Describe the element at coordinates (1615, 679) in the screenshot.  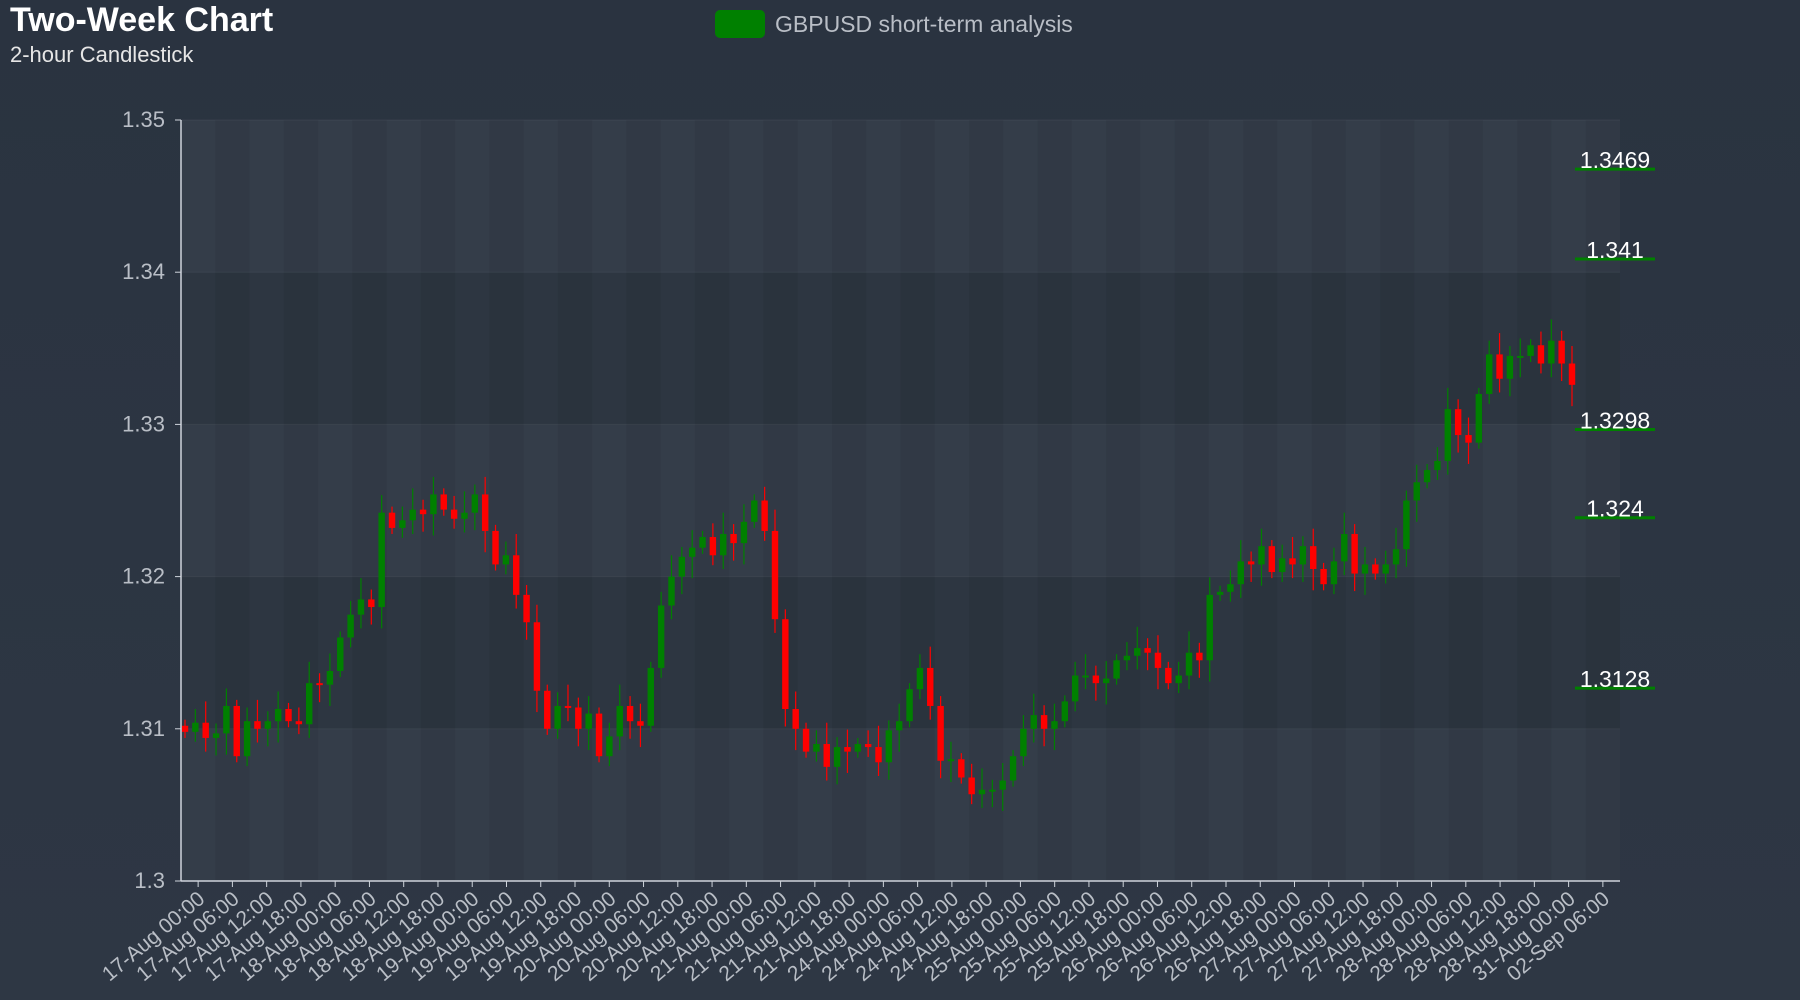
I see `level-label: 1.3128` at that location.